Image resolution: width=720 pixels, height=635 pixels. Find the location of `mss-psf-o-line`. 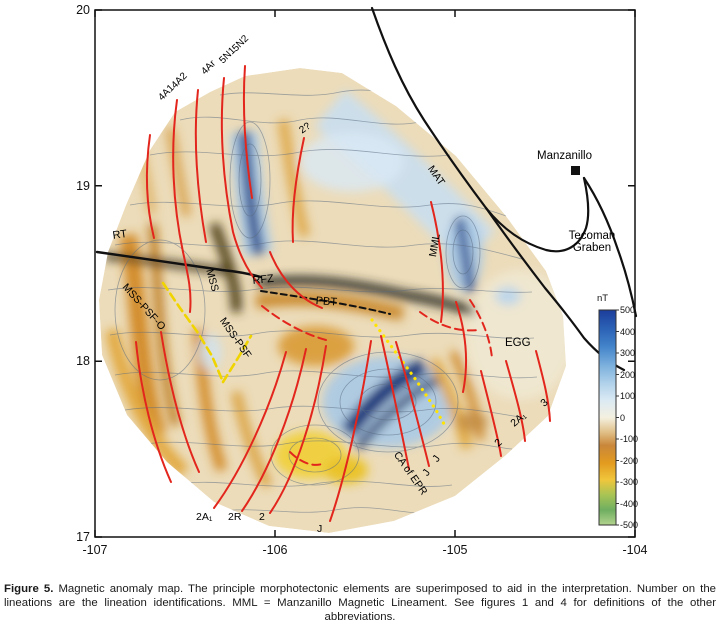

mss-psf-o-line is located at coordinates (193, 332).